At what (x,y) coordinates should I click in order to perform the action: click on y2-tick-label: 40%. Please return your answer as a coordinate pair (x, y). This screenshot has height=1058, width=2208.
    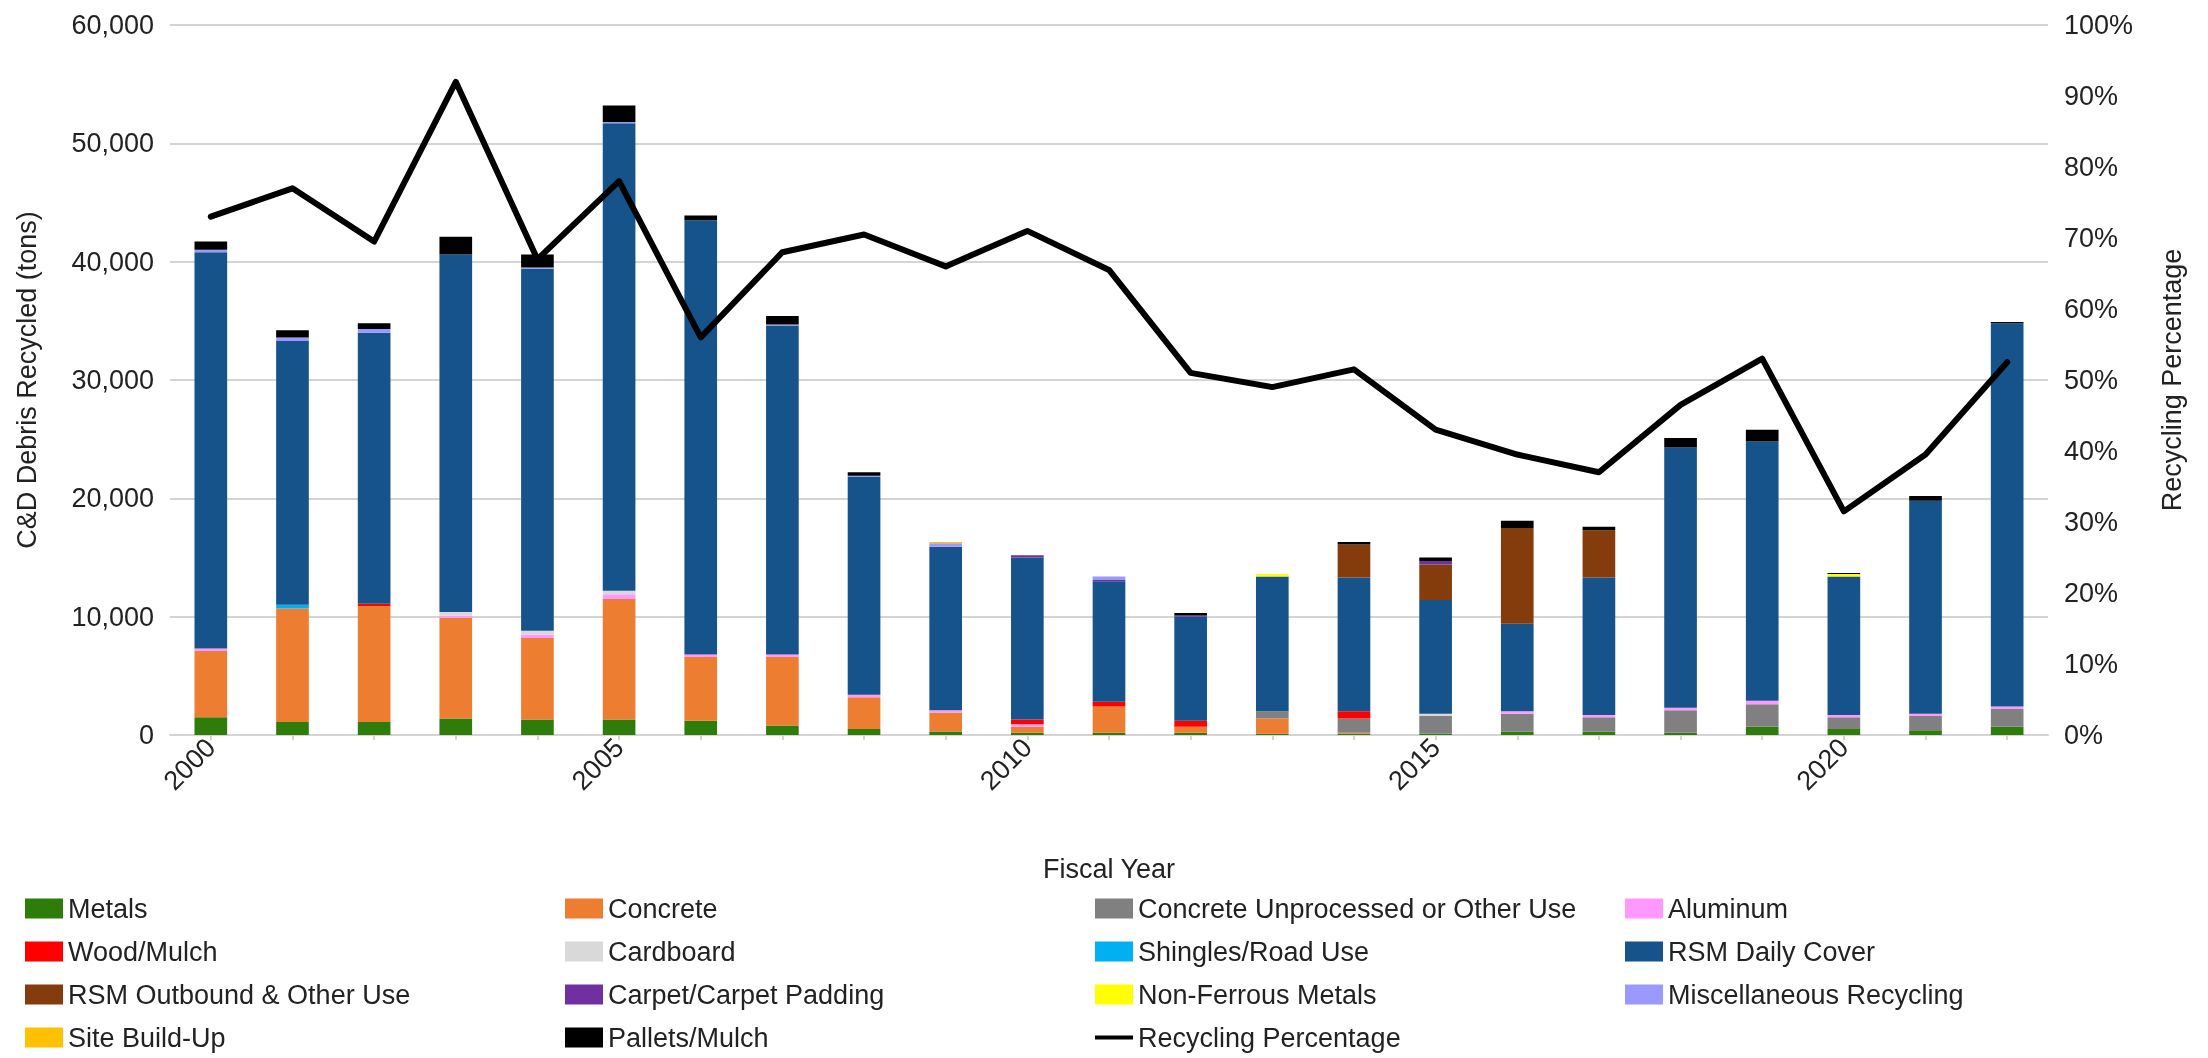
    Looking at the image, I should click on (2091, 451).